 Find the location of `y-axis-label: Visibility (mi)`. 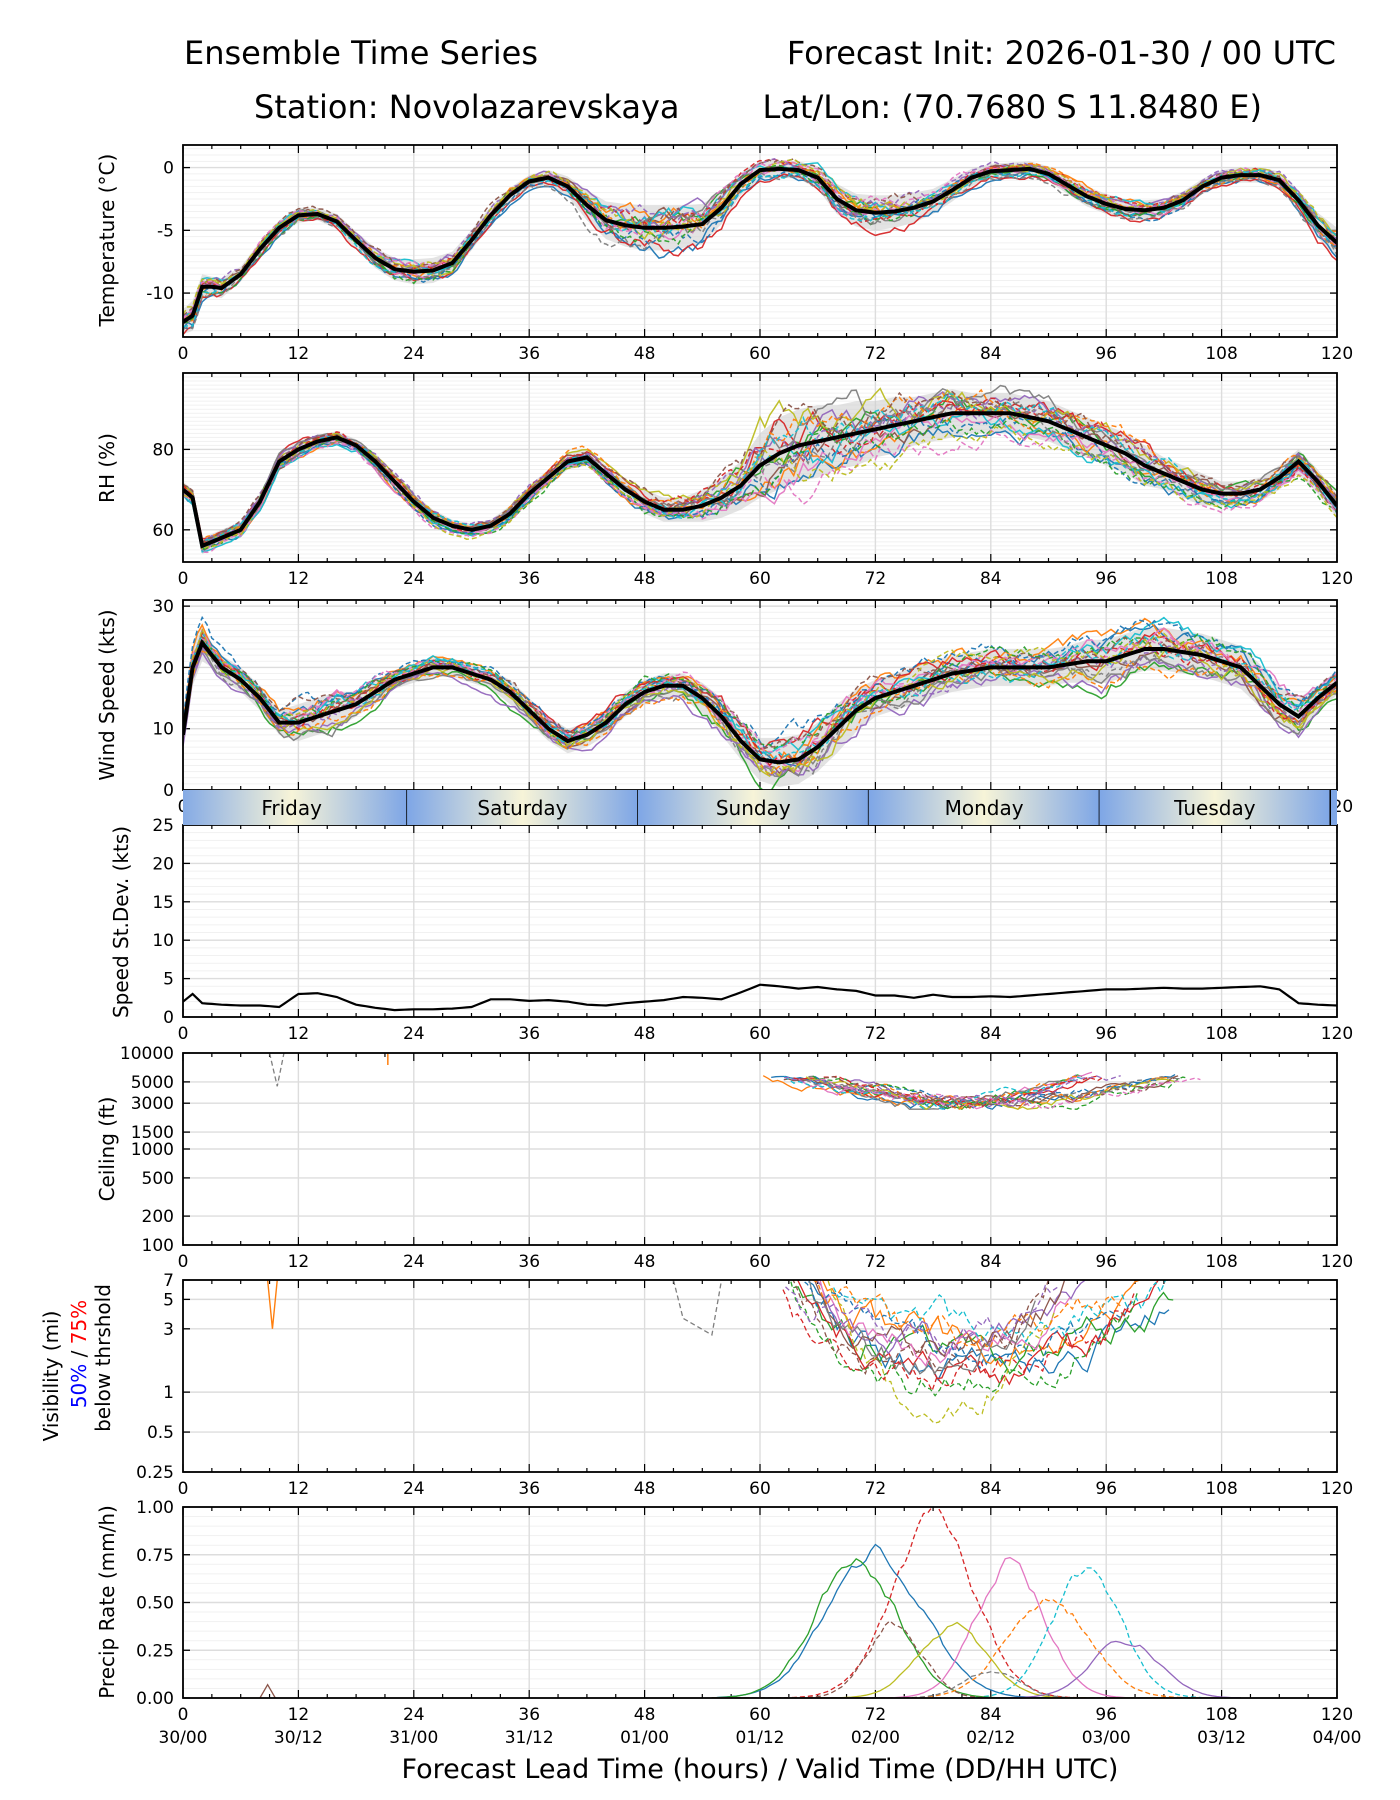

y-axis-label: Visibility (mi) is located at coordinates (51, 1376).